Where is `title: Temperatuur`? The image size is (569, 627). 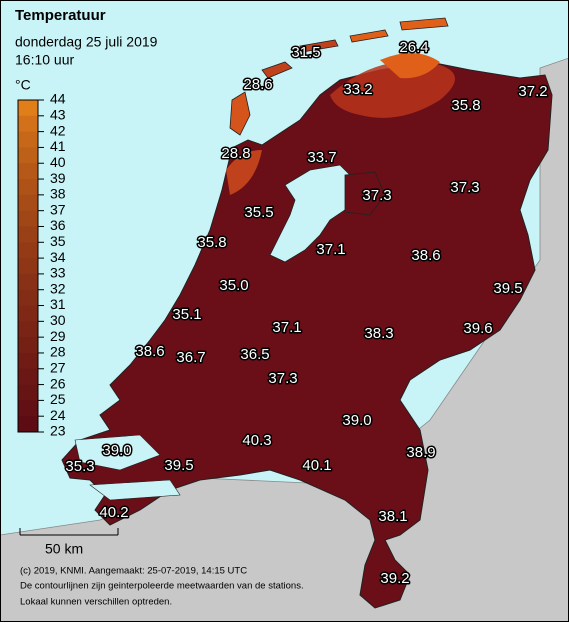
title: Temperatuur is located at coordinates (60, 15).